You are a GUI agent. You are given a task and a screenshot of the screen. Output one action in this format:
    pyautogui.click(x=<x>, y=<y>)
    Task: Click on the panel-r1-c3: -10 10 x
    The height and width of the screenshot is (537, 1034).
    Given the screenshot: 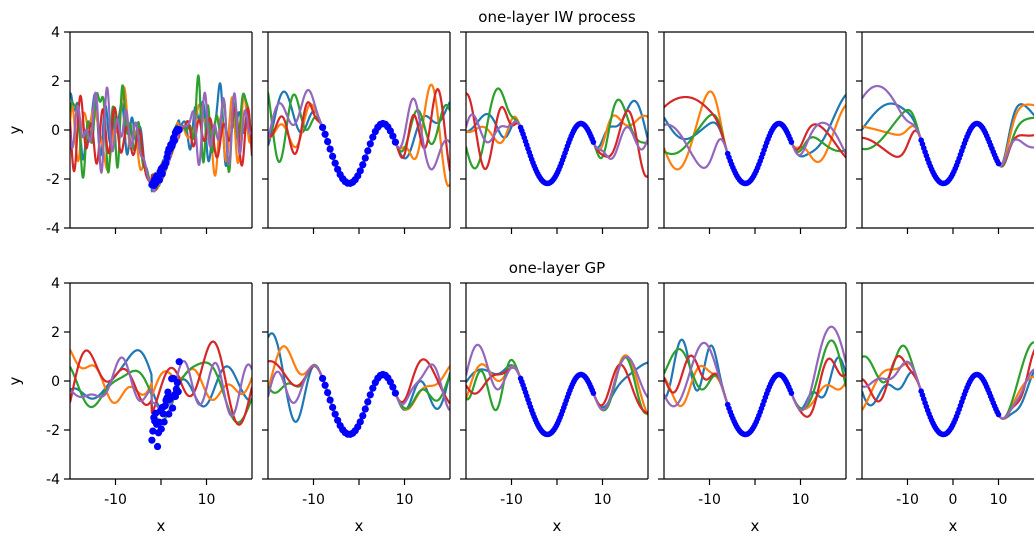 What is the action you would take?
    pyautogui.click(x=752, y=408)
    